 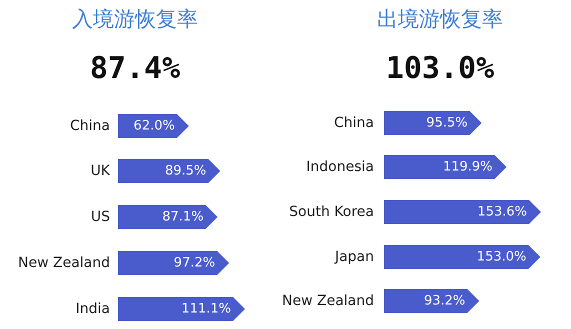 What do you see at coordinates (501, 257) in the screenshot?
I see `data-label: 153.0%` at bounding box center [501, 257].